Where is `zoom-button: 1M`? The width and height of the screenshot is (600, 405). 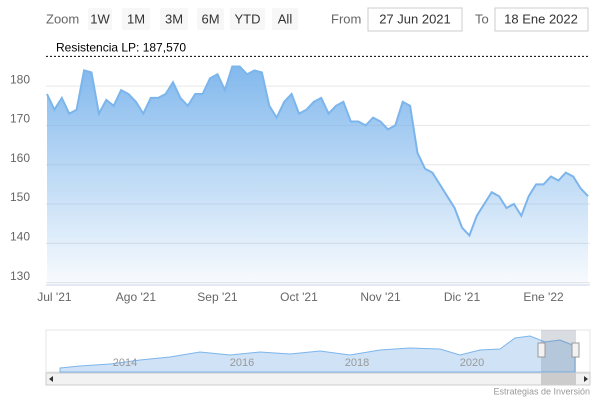 zoom-button: 1M is located at coordinates (136, 19).